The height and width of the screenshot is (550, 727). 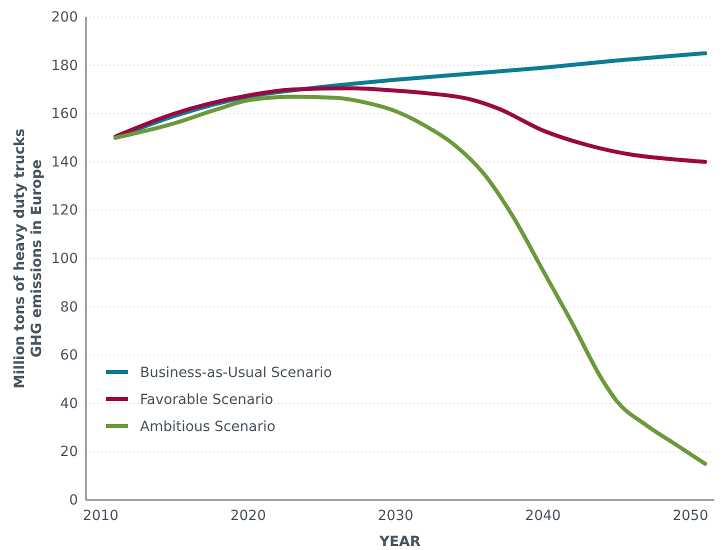 What do you see at coordinates (207, 400) in the screenshot?
I see `legend-label: Favorable Scenario` at bounding box center [207, 400].